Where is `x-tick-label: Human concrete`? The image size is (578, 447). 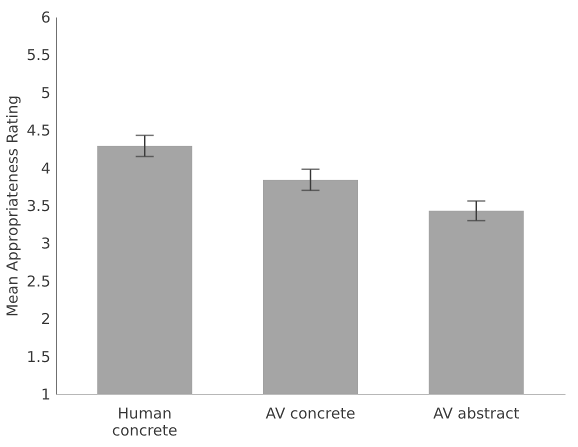
x-tick-label: Human concrete is located at coordinates (145, 422).